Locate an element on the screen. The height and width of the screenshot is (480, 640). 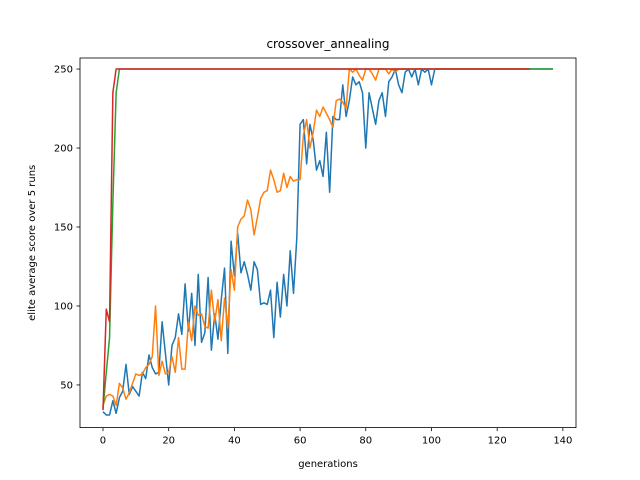
x-axis-label: generations is located at coordinates (328, 464).